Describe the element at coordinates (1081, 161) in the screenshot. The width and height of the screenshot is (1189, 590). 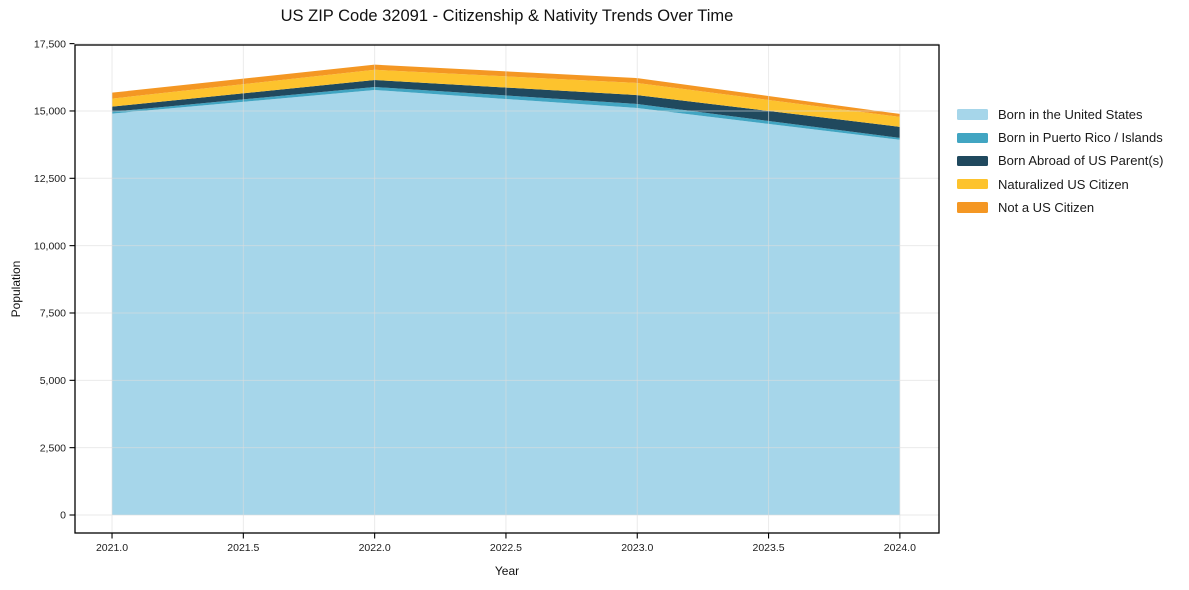
I see `legend-label: Born Abroad of US Parent(s)` at that location.